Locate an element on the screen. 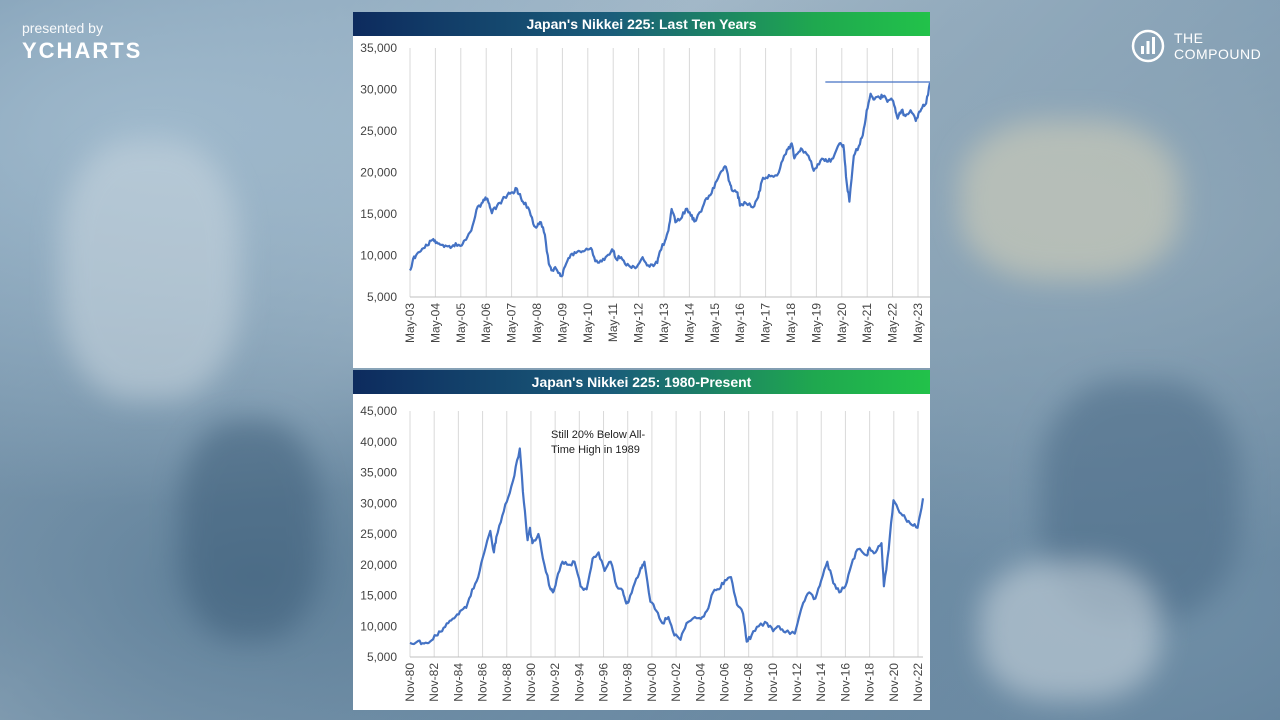 Image resolution: width=1280 pixels, height=720 pixels. x-tick-label: Nov-90 is located at coordinates (531, 682).